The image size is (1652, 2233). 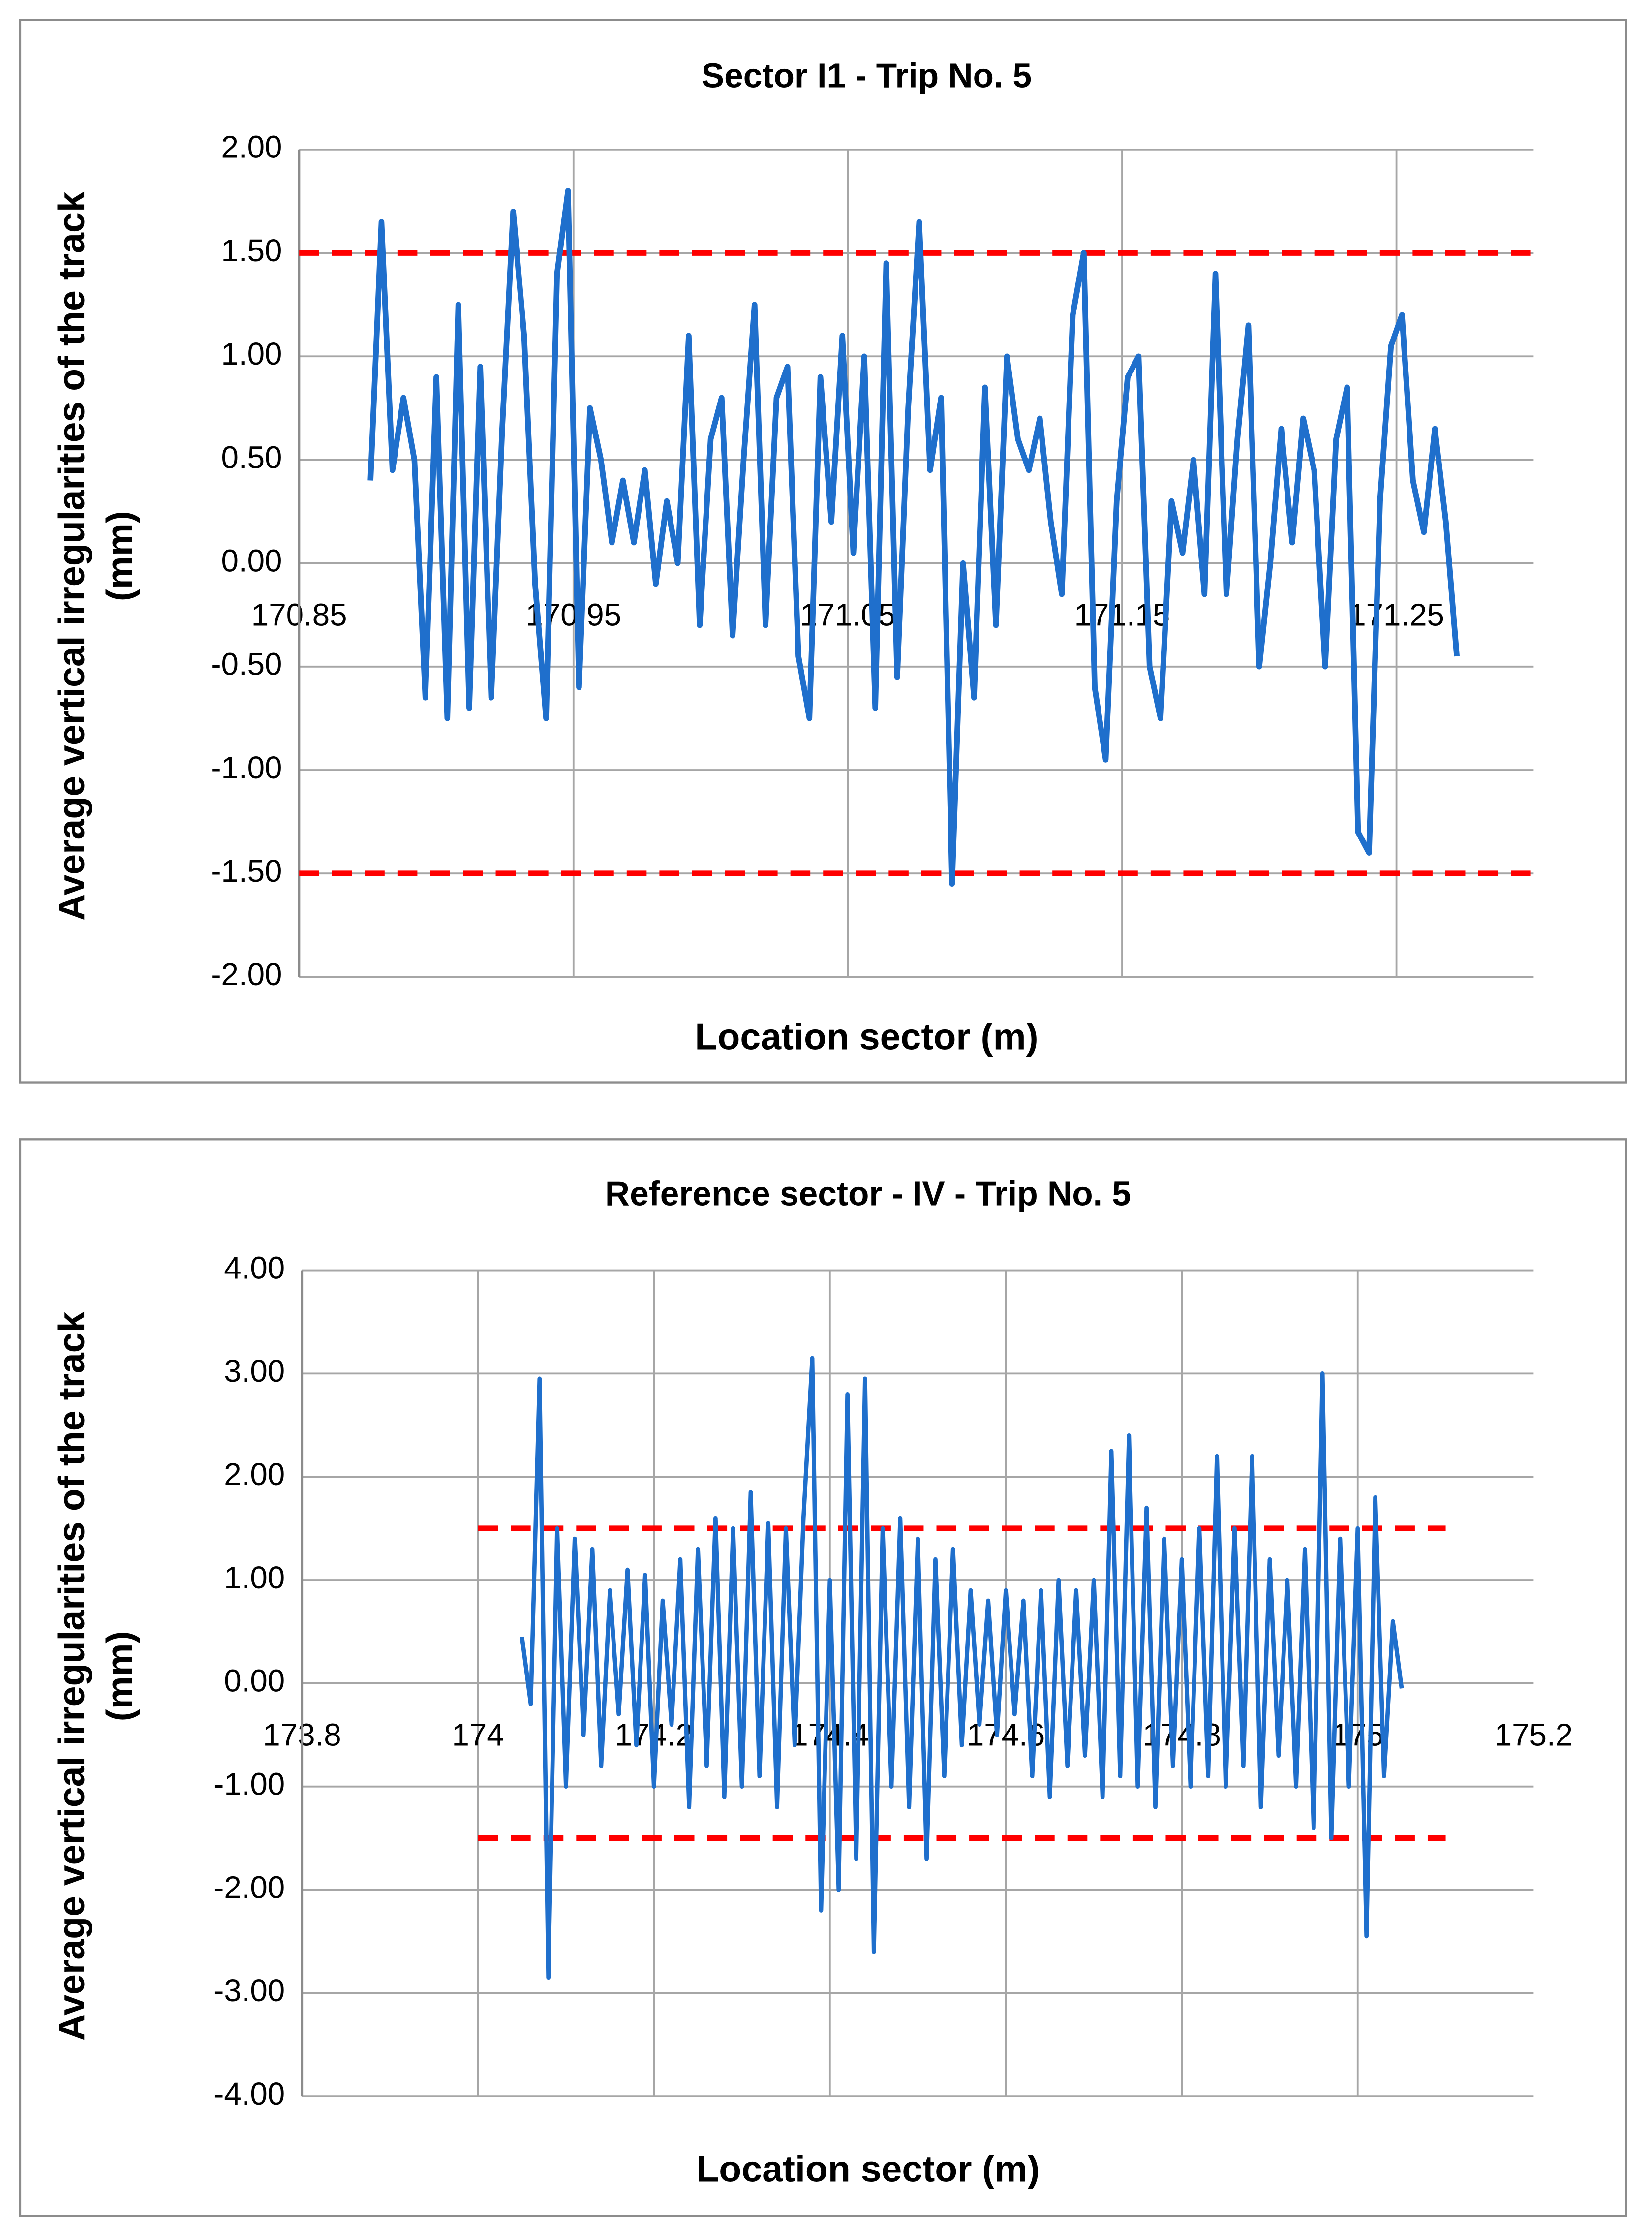 I want to click on y-tick-label: -4.00, so click(x=249, y=2094).